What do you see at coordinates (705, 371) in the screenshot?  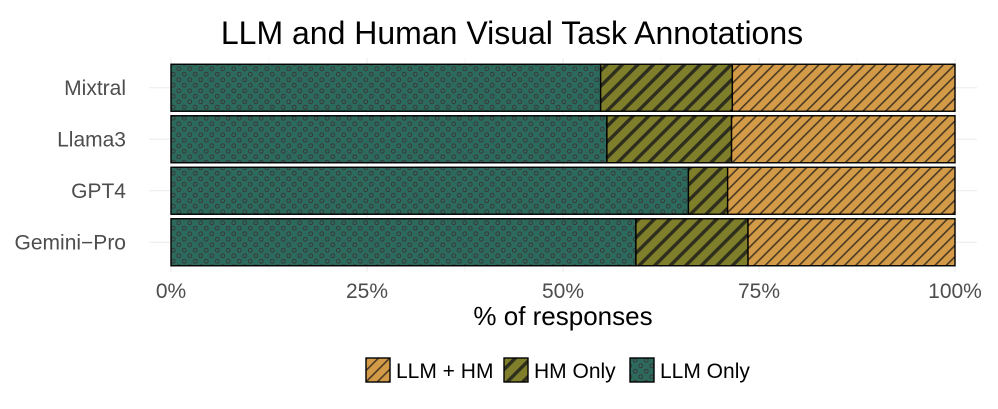 I see `legend-label: LLM Only` at bounding box center [705, 371].